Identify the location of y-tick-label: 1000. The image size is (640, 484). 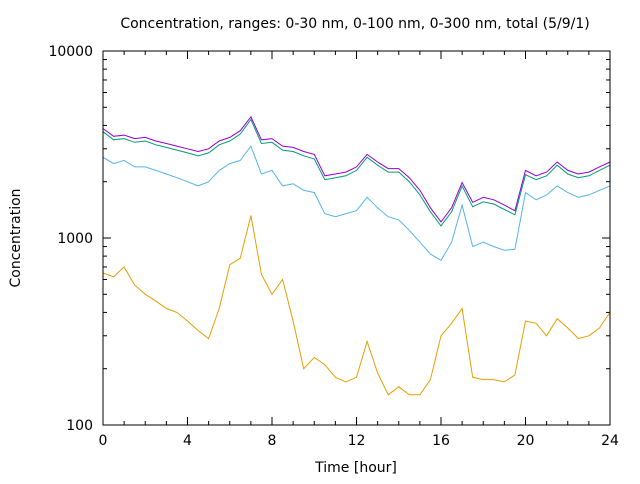
(75, 239).